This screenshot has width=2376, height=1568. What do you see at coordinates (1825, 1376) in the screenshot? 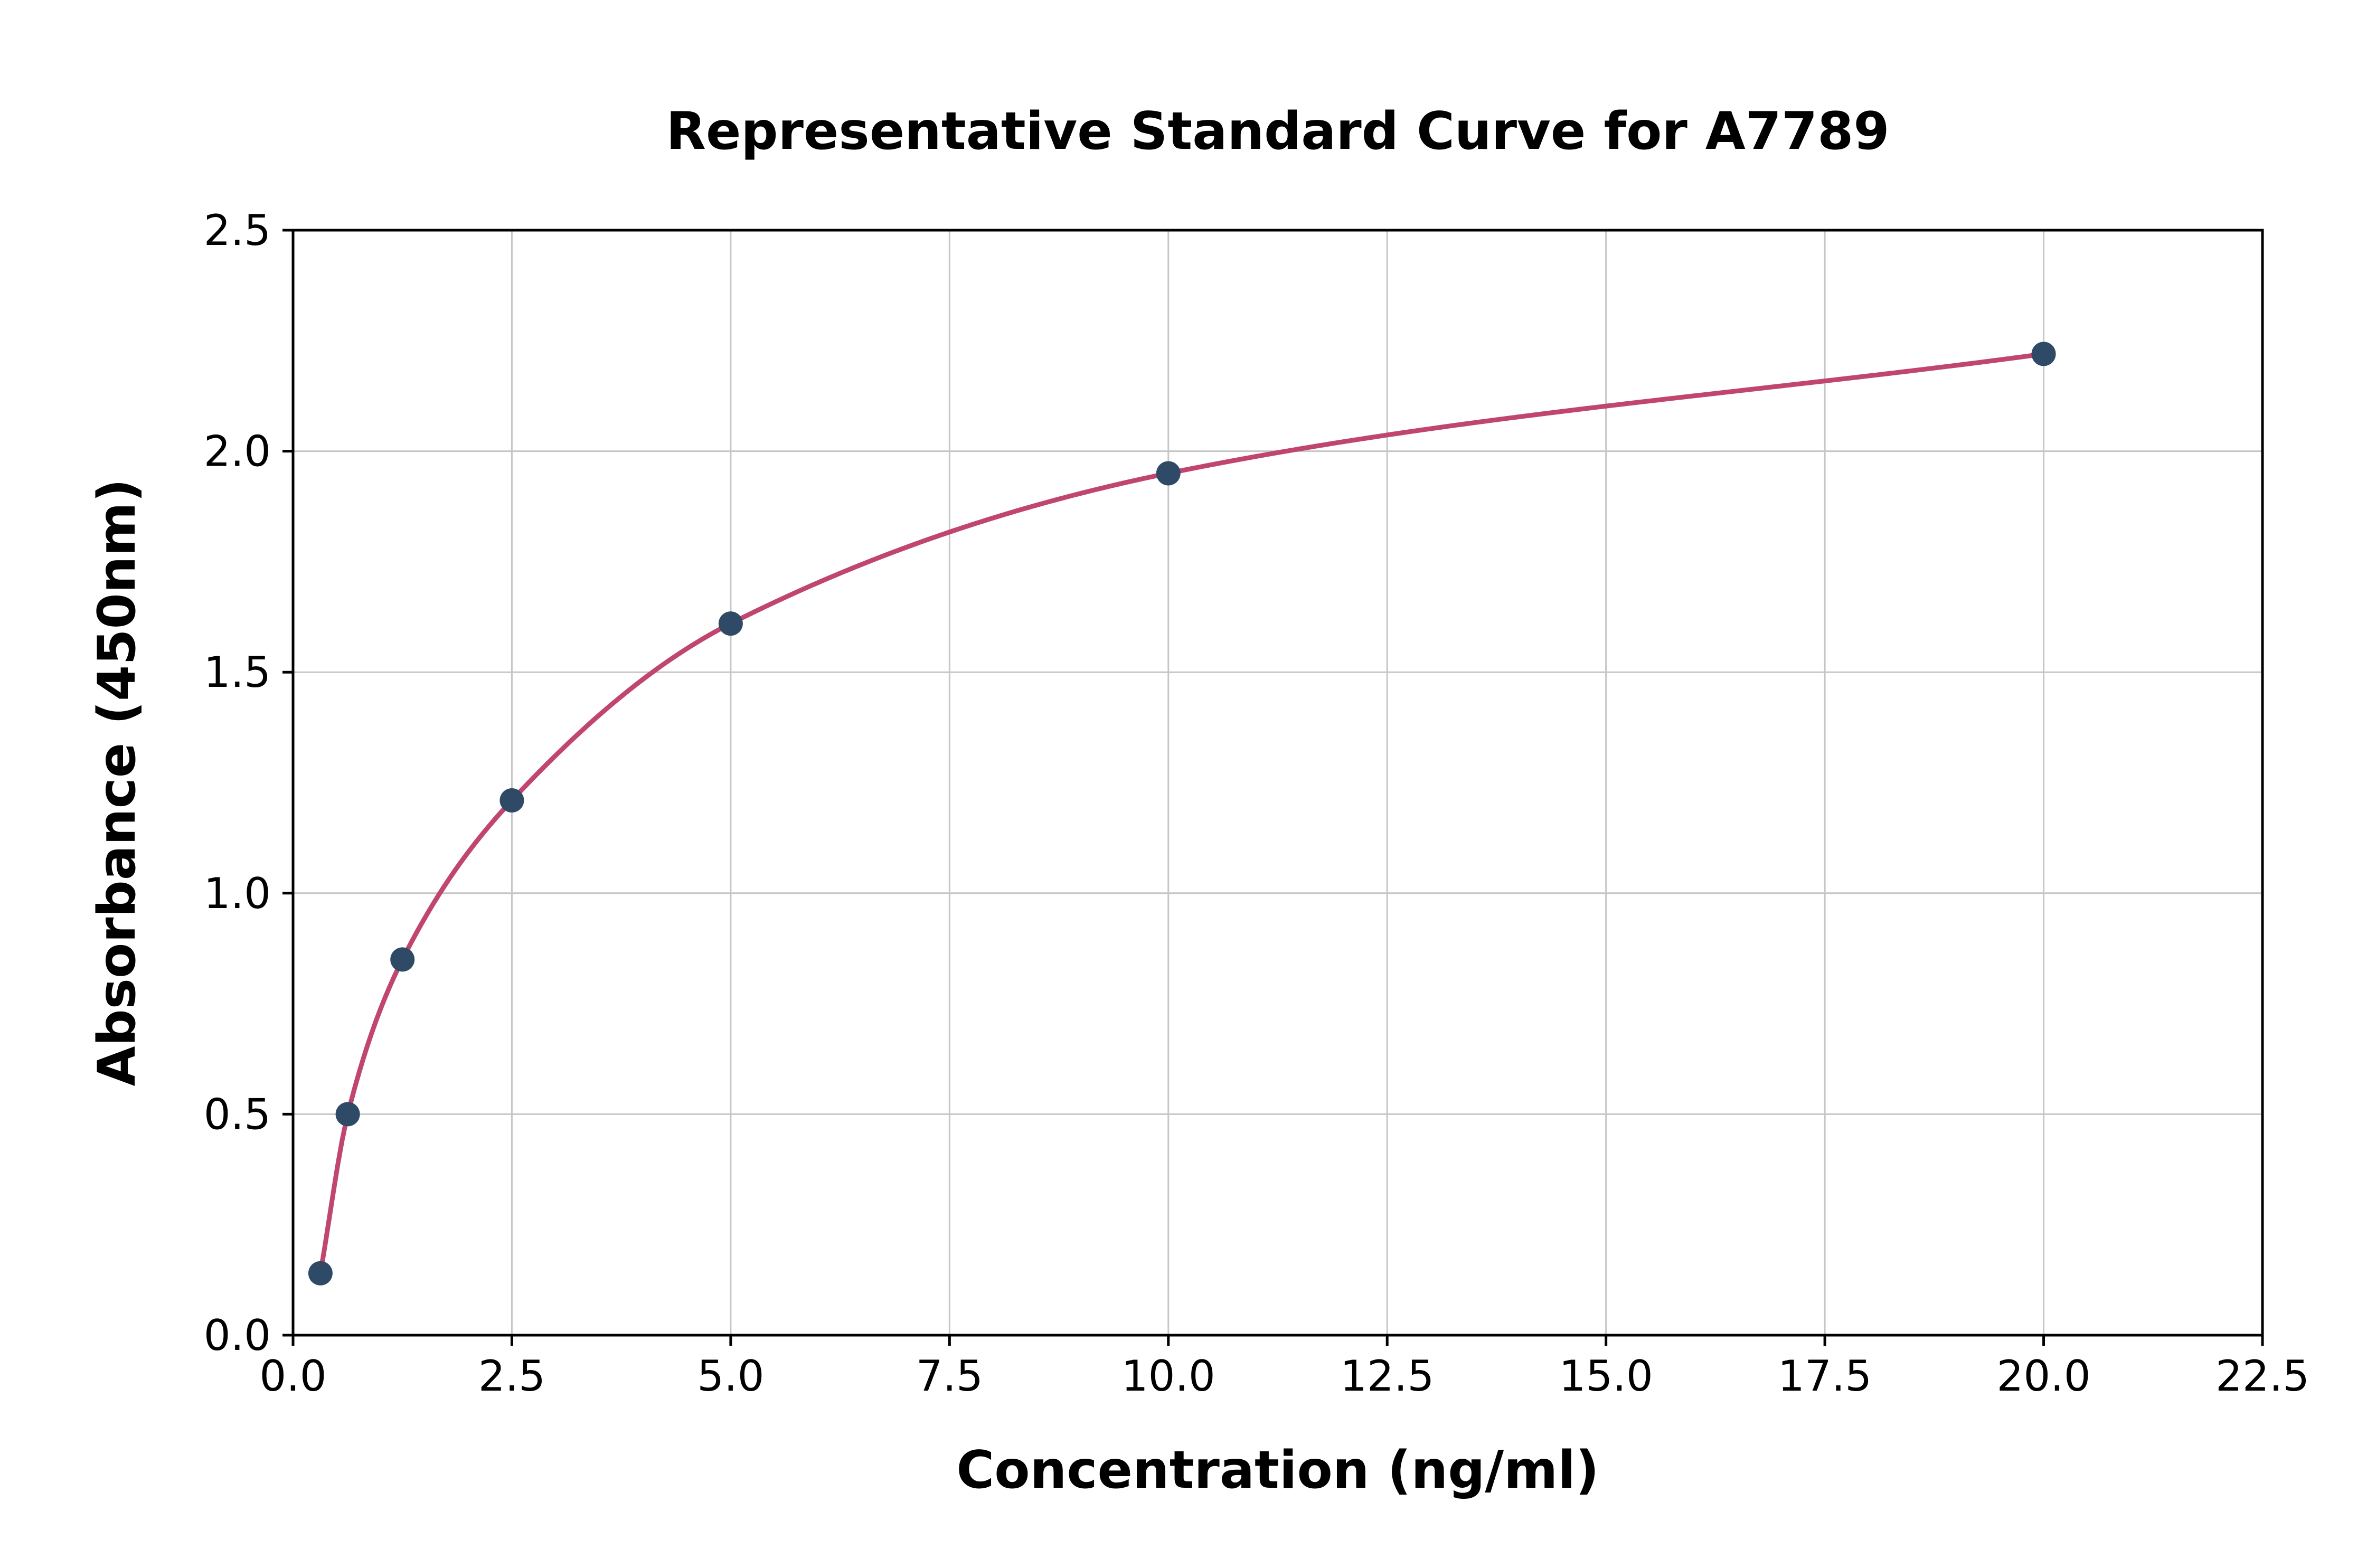
I see `x-tick-label: 17.5` at bounding box center [1825, 1376].